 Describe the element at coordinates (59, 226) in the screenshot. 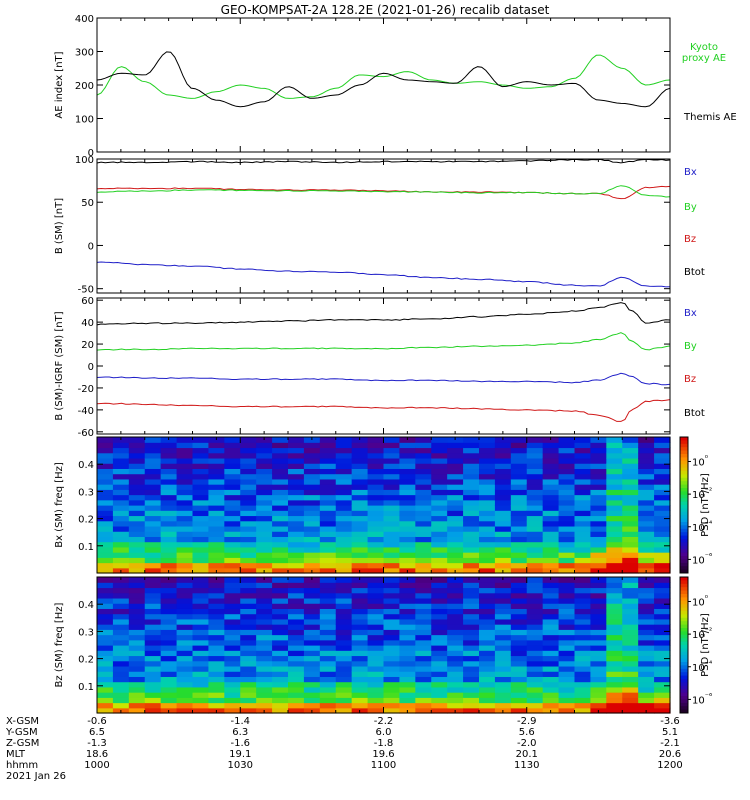

I see `y-axis-label: B (SM) [nT]` at that location.